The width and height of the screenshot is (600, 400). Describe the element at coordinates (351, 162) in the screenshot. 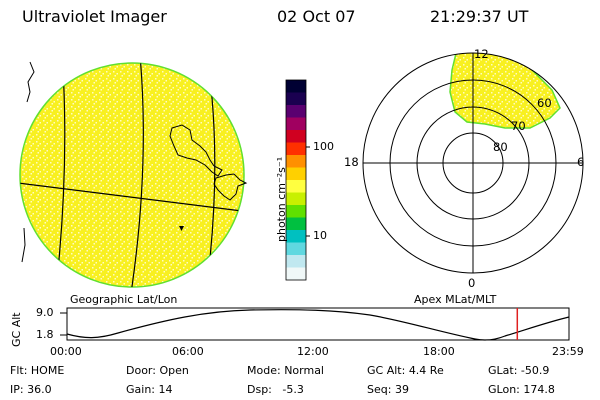

I see `mlt-label-18: 18` at that location.